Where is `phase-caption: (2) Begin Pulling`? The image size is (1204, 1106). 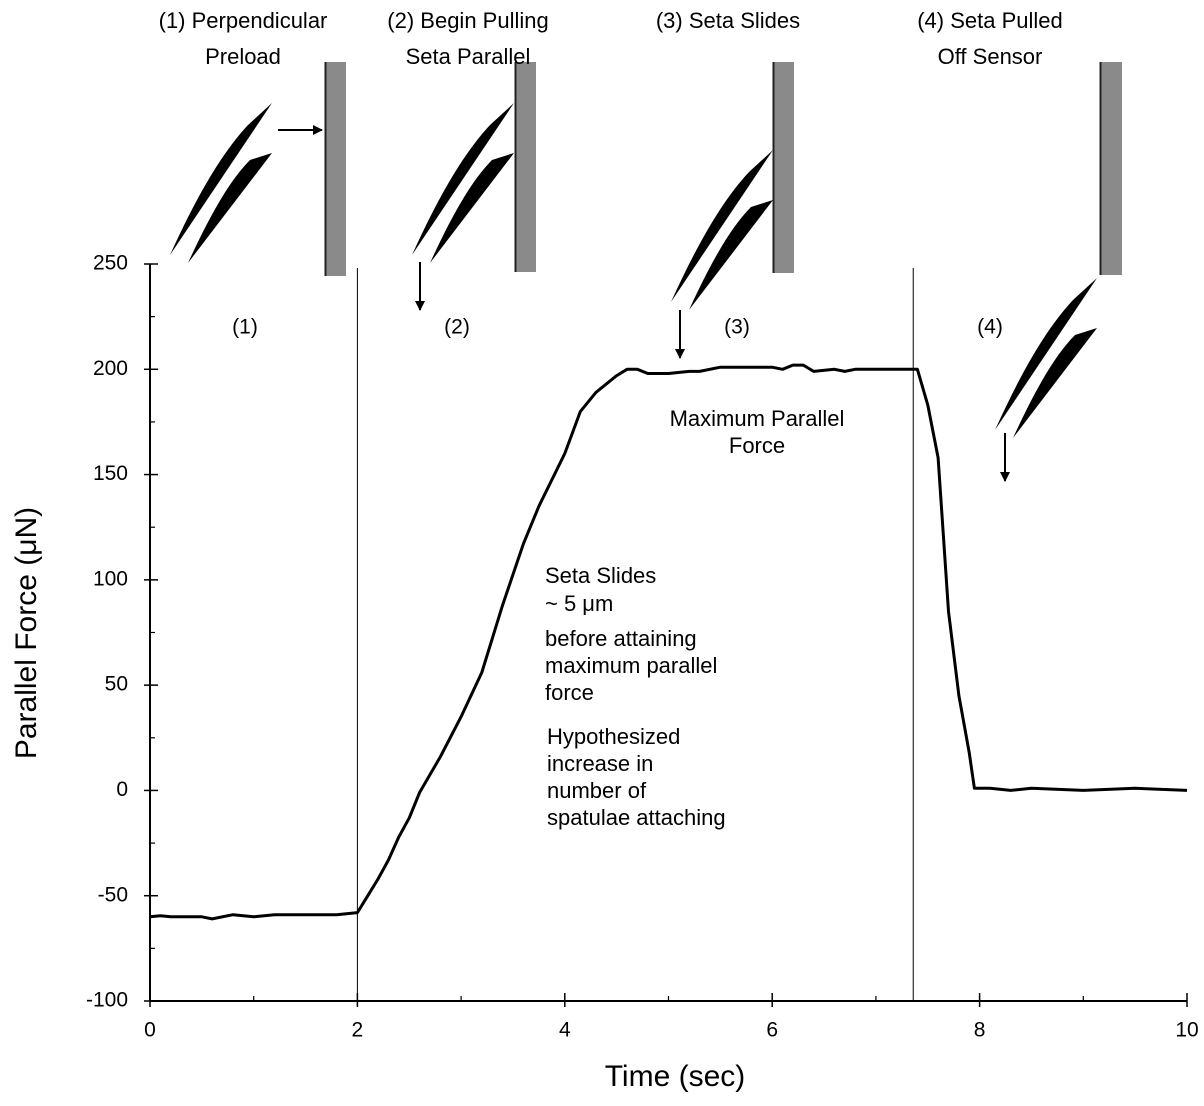 phase-caption: (2) Begin Pulling is located at coordinates (467, 20).